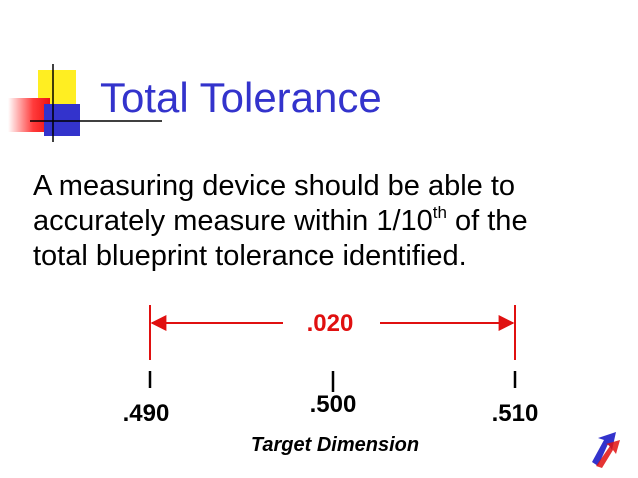  Describe the element at coordinates (606, 450) in the screenshot. I see `nav-icon` at that location.